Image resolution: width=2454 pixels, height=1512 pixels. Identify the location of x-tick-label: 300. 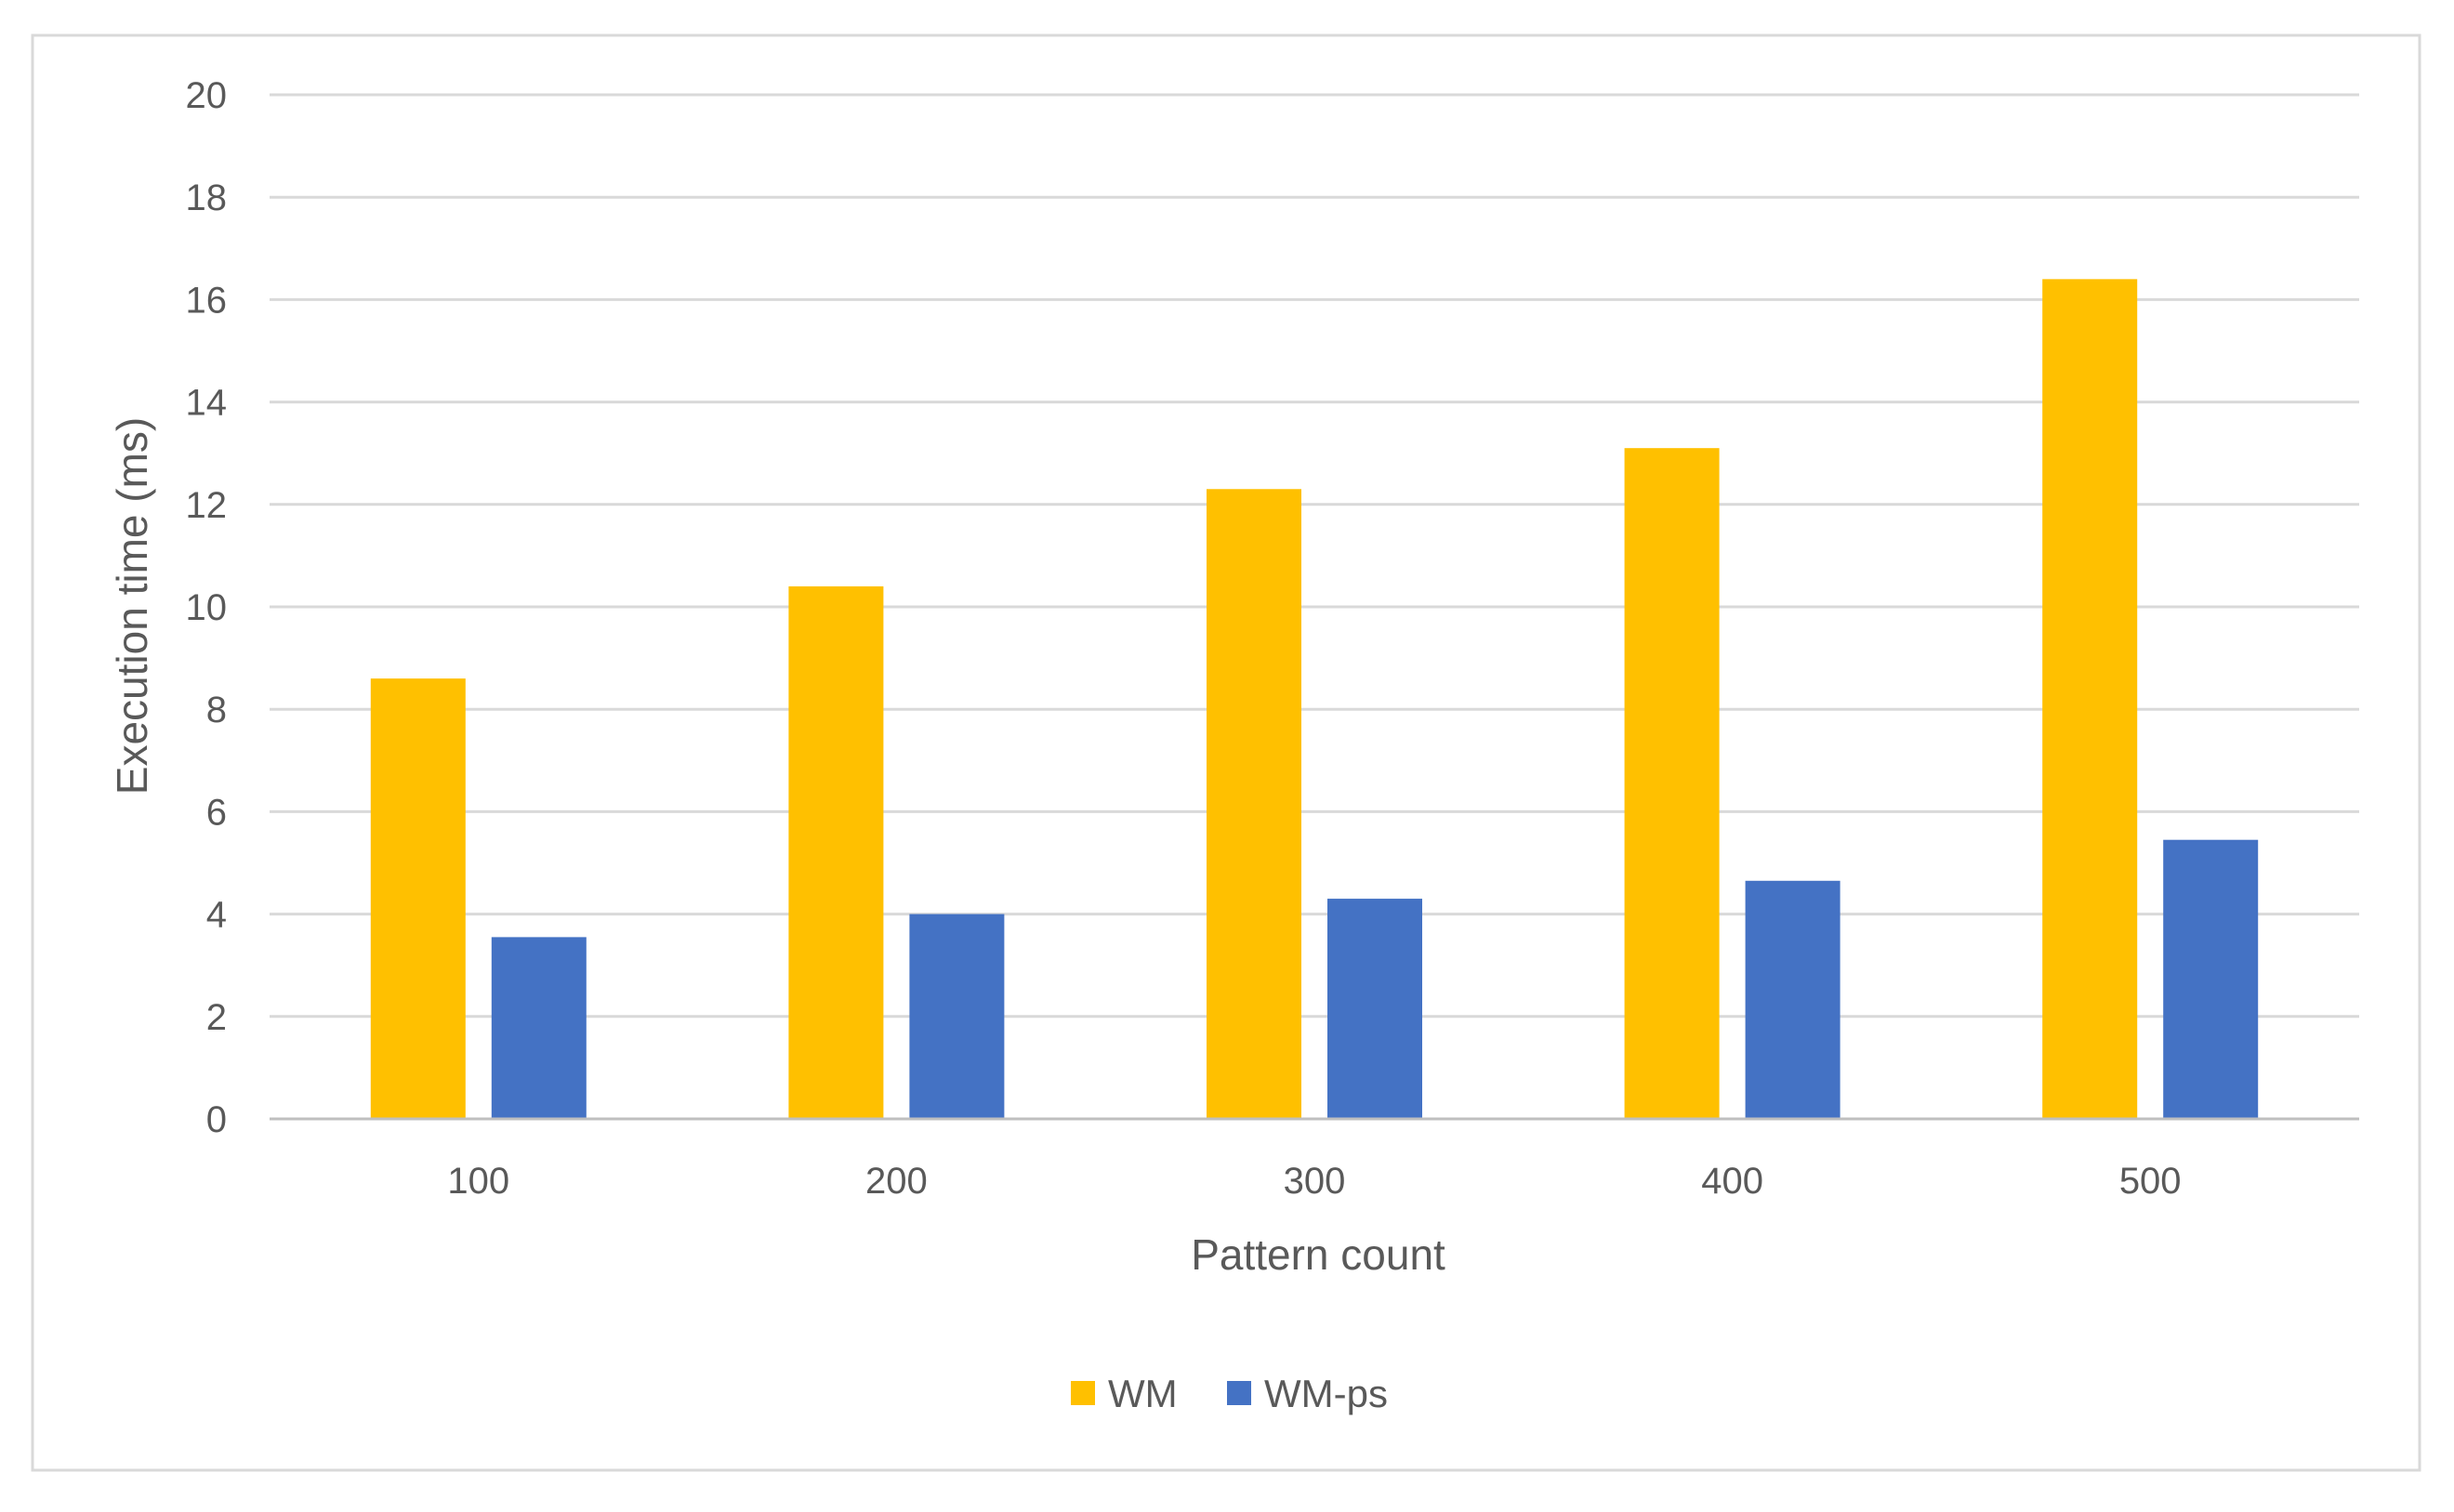
(1315, 1181).